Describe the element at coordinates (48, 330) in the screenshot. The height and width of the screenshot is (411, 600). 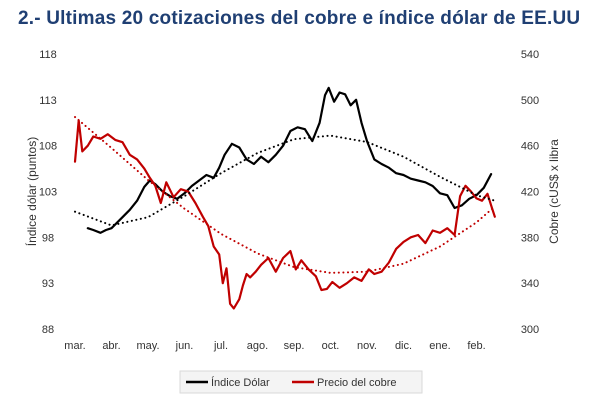
I see `y-left-tick-label: 88` at that location.